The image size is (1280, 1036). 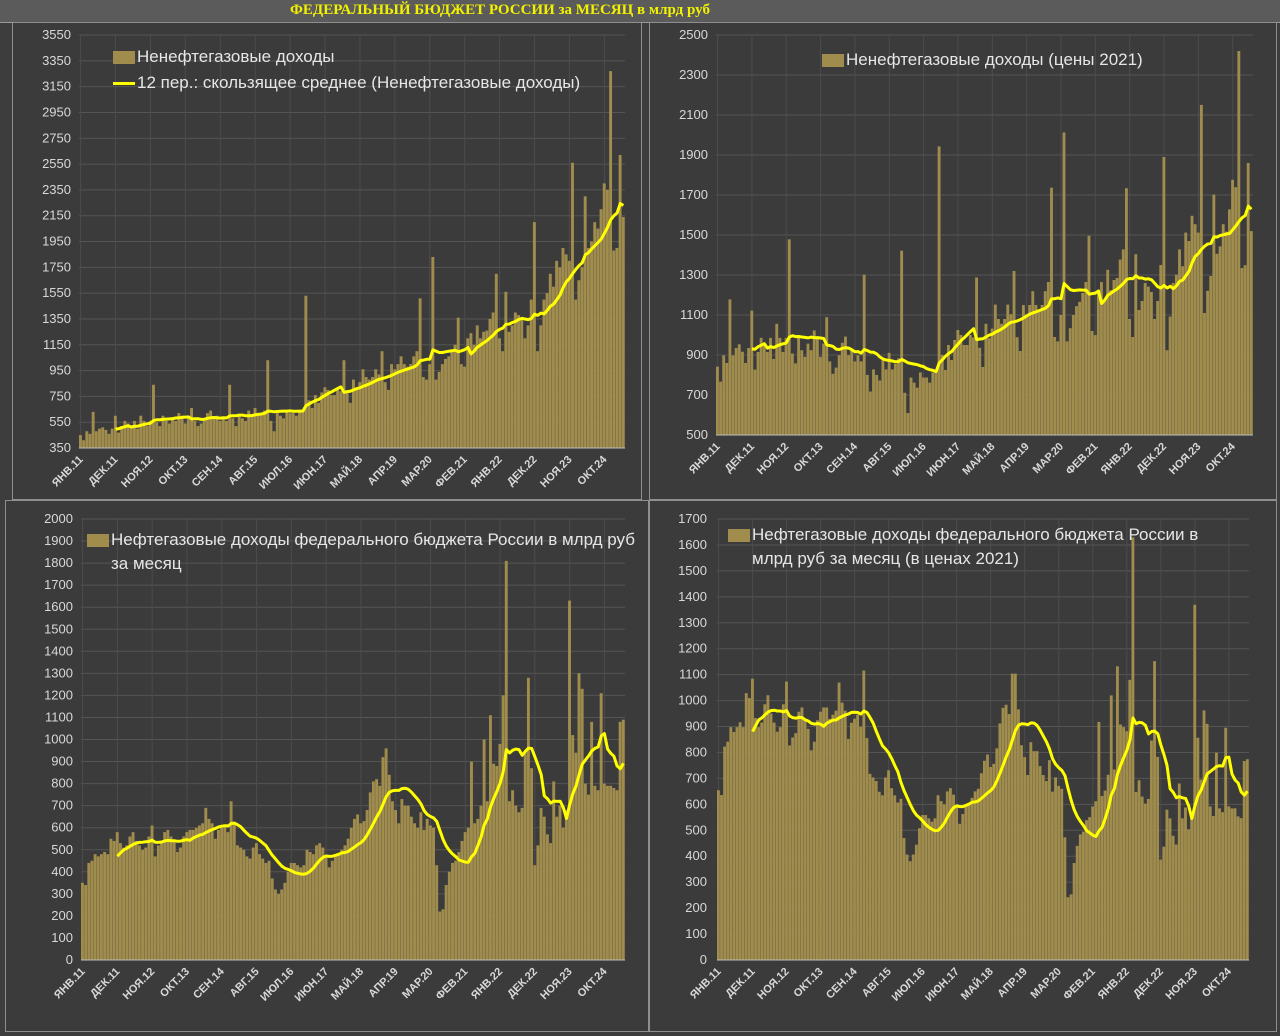 What do you see at coordinates (696, 777) in the screenshot?
I see `y-tick-label: 700` at bounding box center [696, 777].